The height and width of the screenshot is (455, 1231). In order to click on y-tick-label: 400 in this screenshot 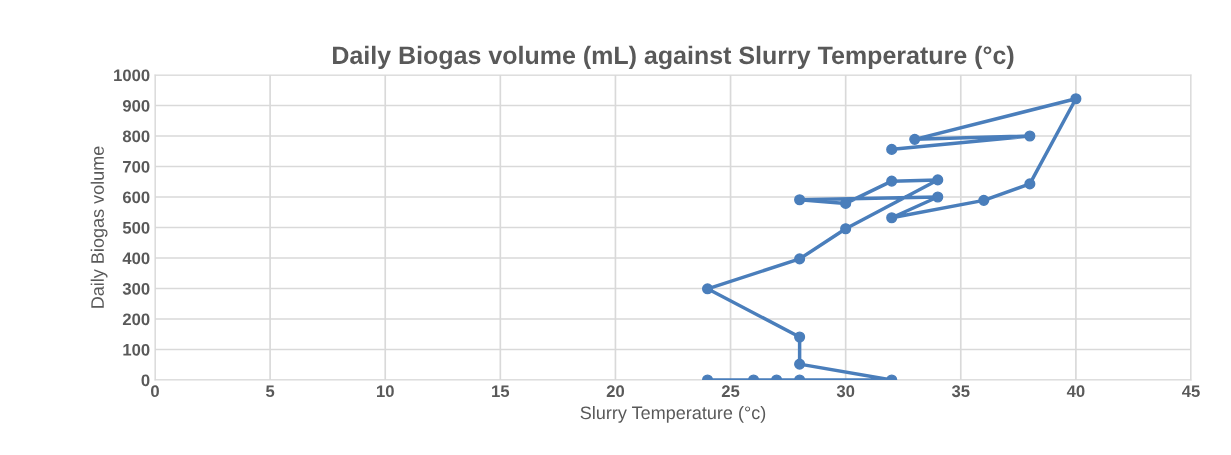, I will do `click(136, 258)`.